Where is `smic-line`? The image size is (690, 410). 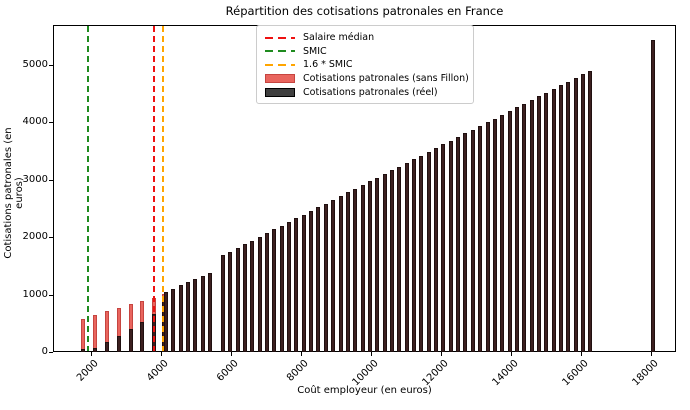 smic-line is located at coordinates (88, 188).